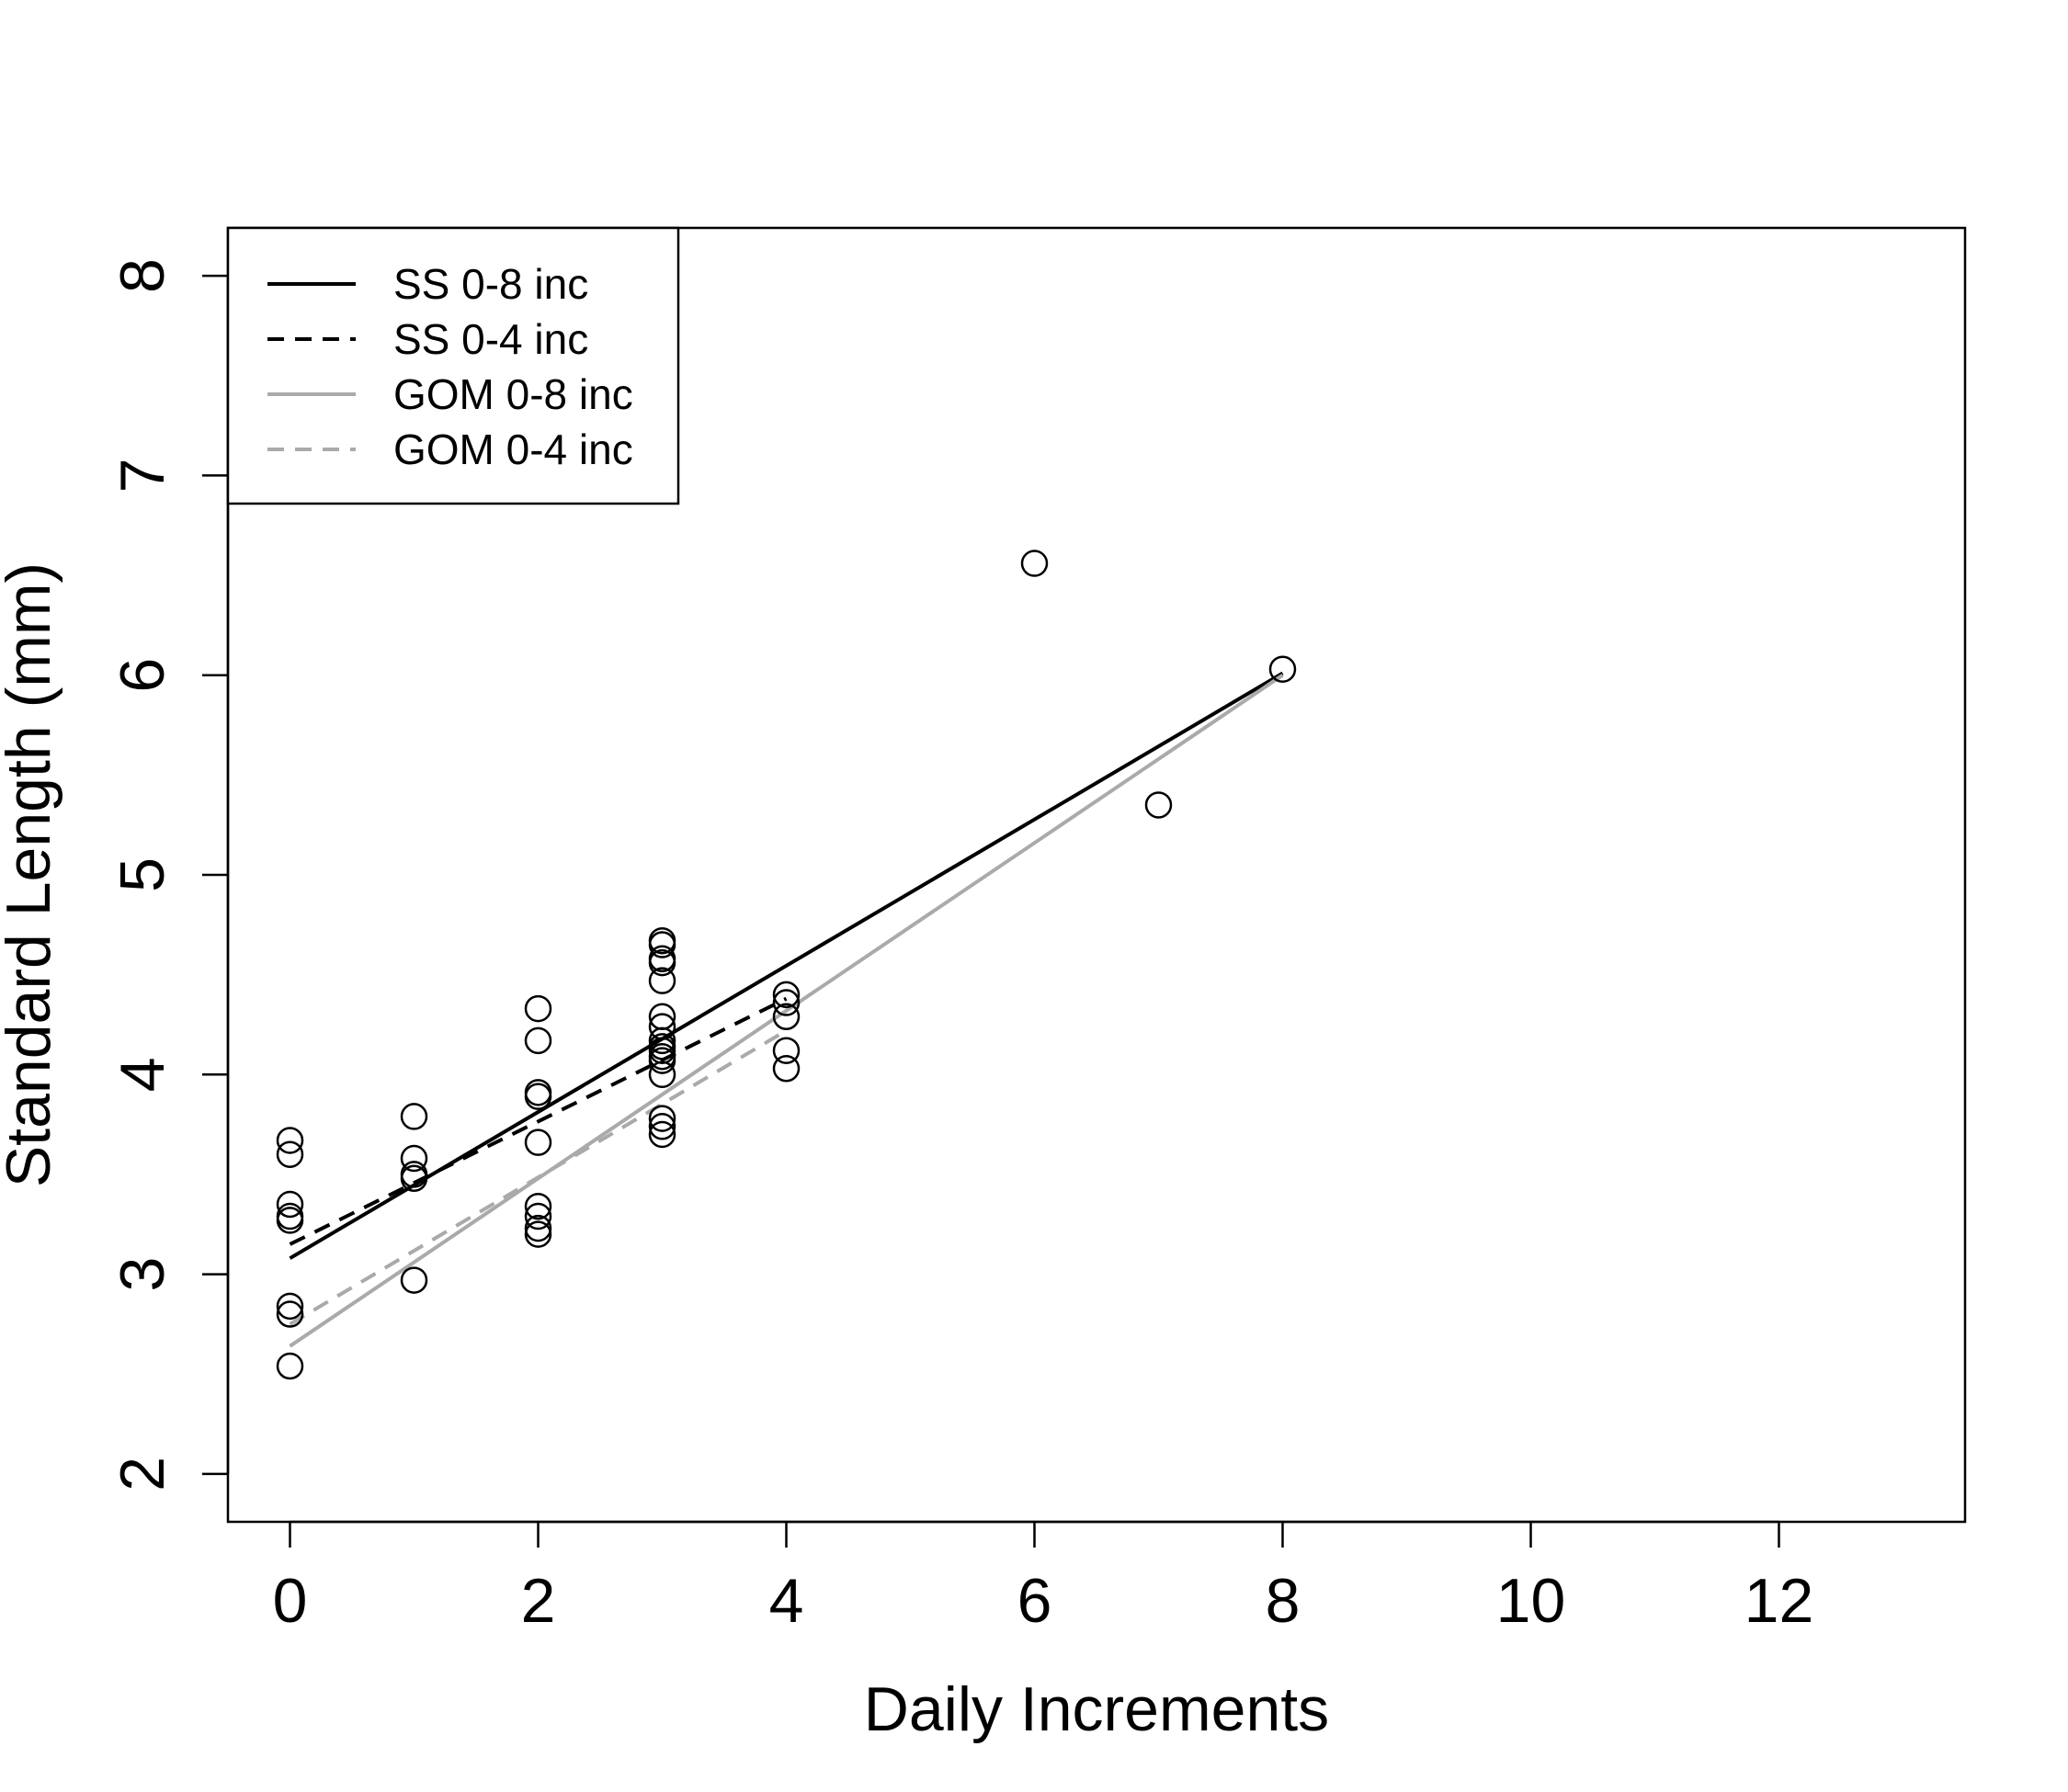 This screenshot has width=2068, height=1792. Describe the element at coordinates (142, 1074) in the screenshot. I see `y-tick-label: 4` at that location.